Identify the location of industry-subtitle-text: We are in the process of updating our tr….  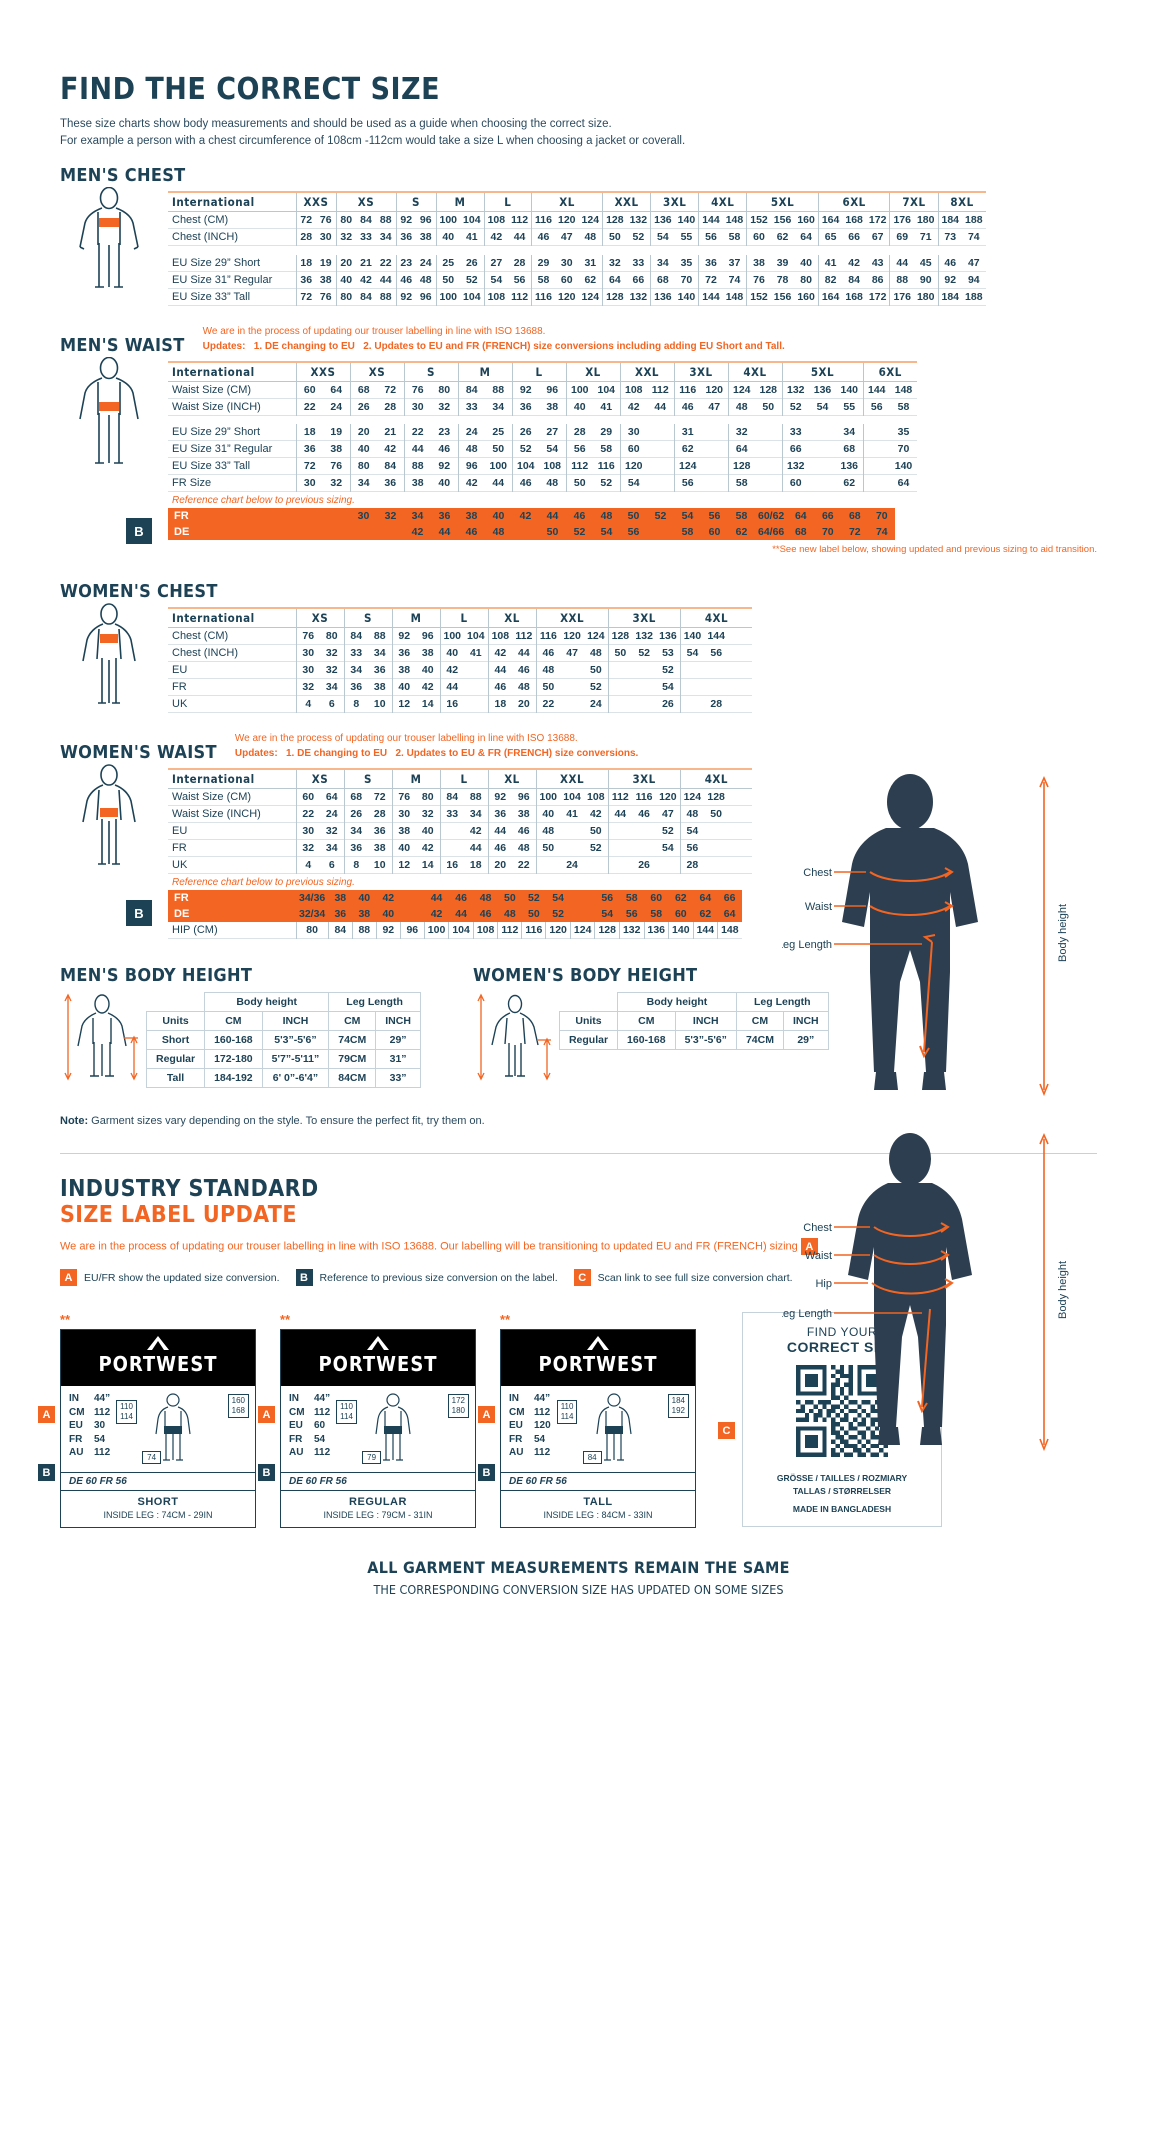
(429, 1246).